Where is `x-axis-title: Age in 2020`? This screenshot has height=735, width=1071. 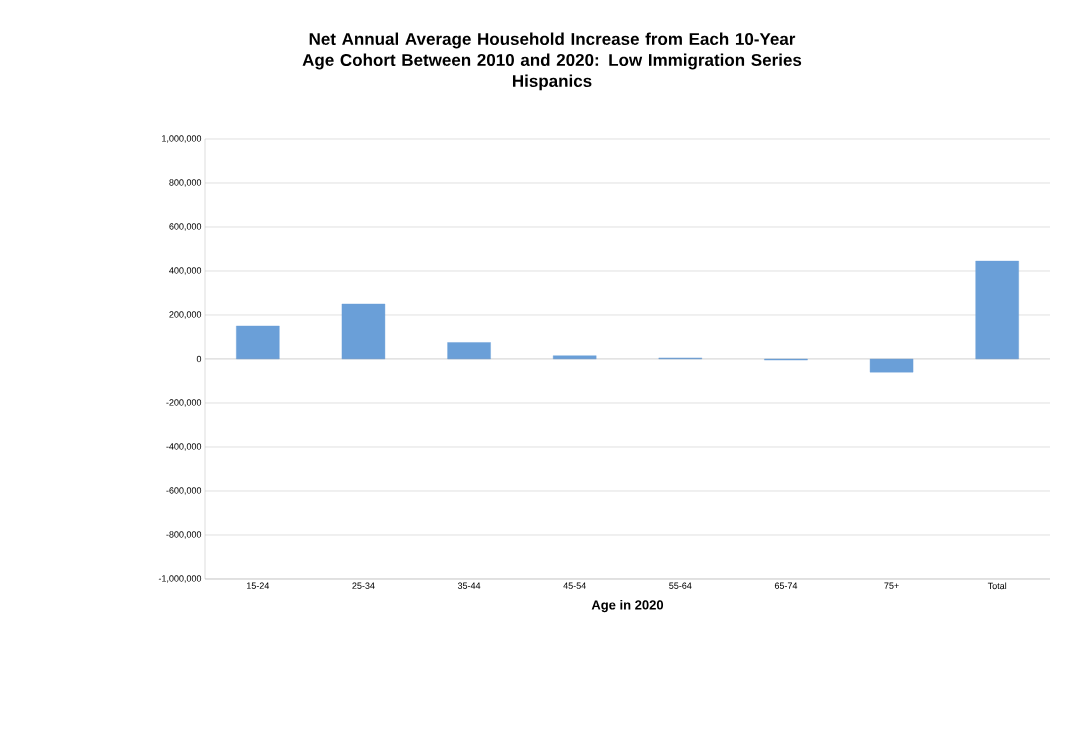
x-axis-title: Age in 2020 is located at coordinates (627, 606).